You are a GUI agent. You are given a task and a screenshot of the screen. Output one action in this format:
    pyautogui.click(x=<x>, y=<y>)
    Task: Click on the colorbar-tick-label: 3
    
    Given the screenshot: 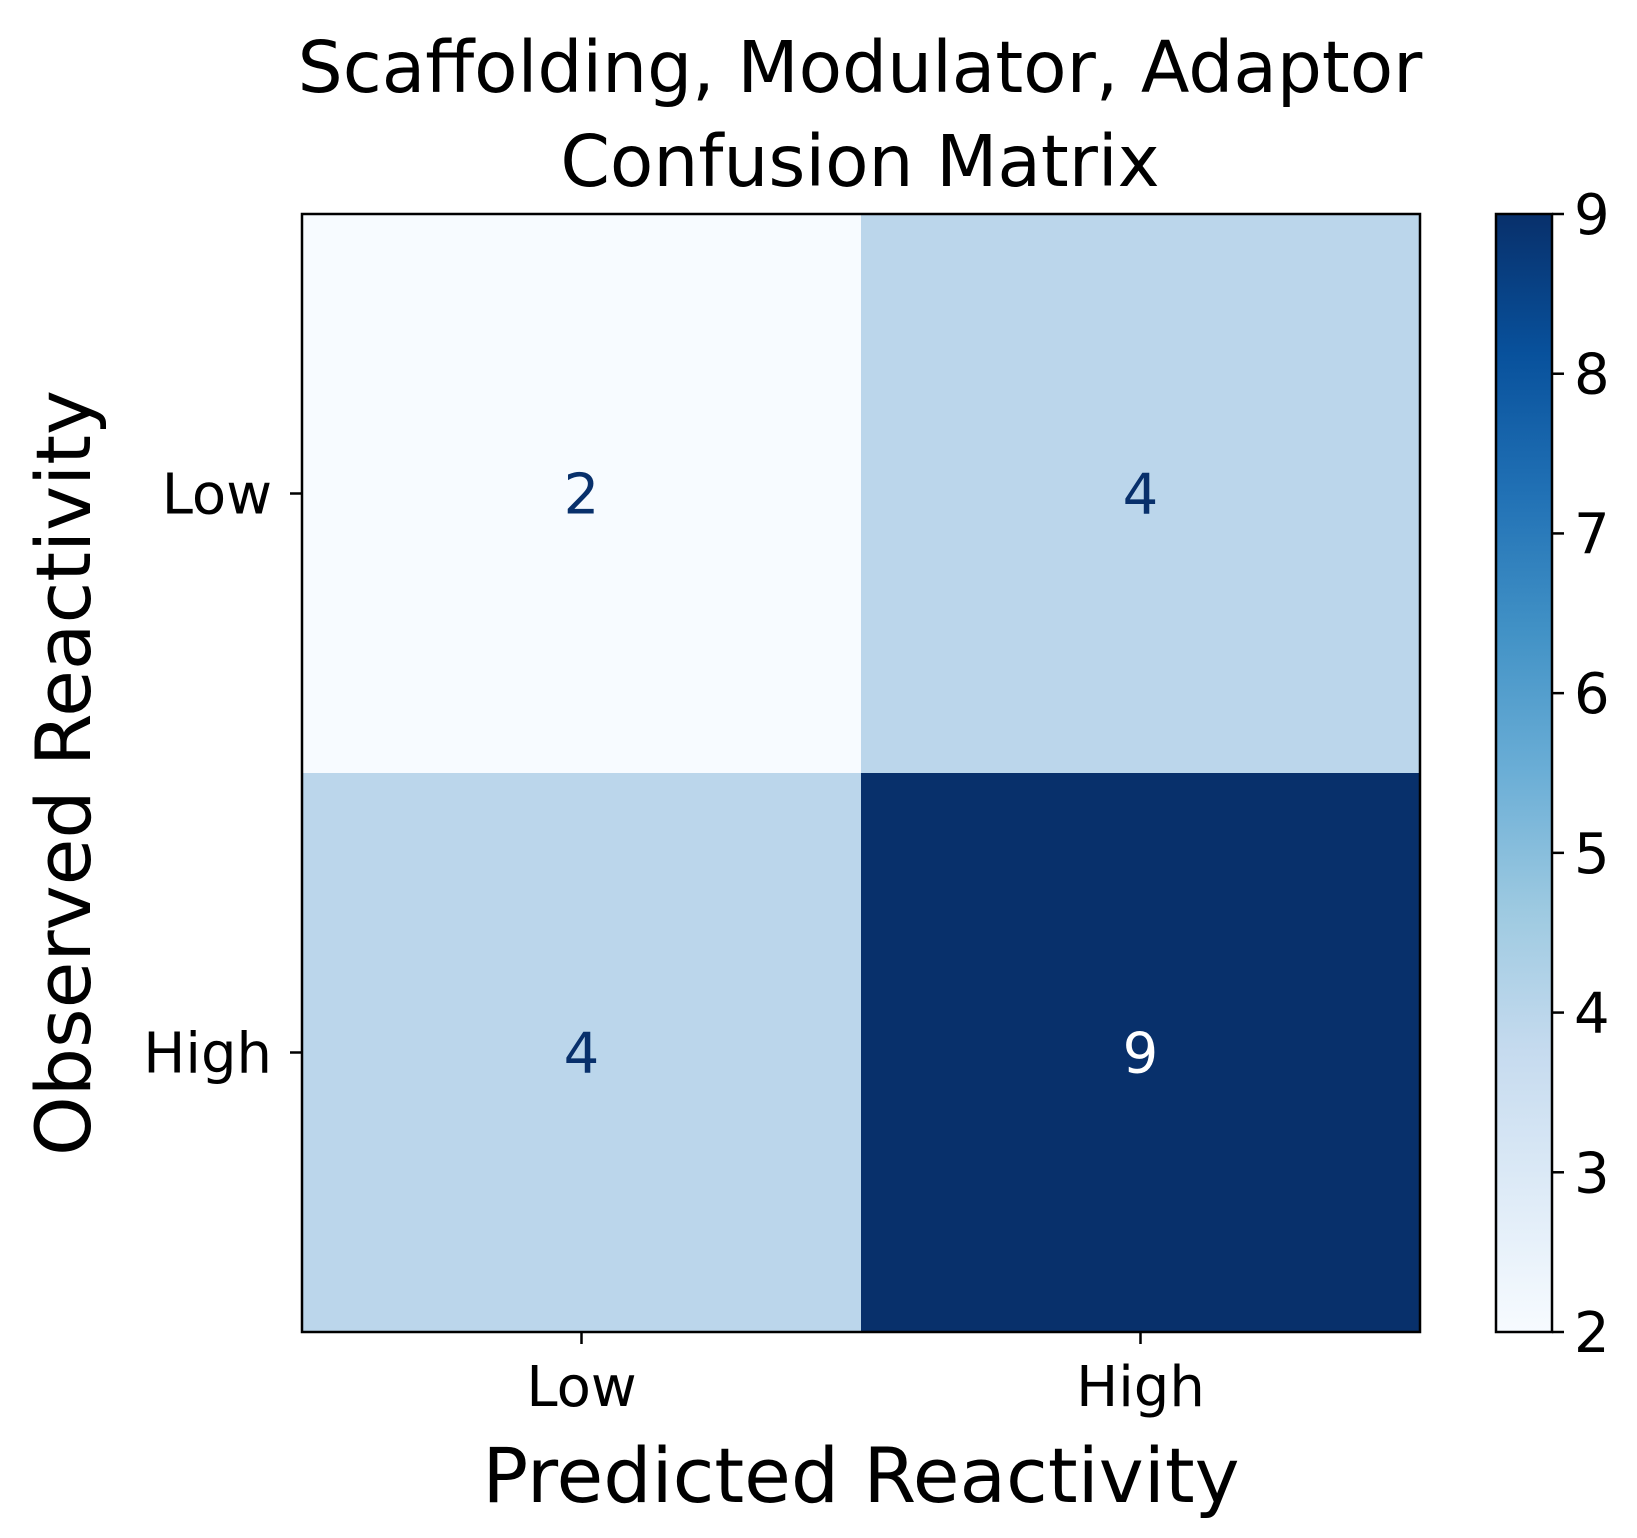 What is the action you would take?
    pyautogui.click(x=1592, y=1173)
    